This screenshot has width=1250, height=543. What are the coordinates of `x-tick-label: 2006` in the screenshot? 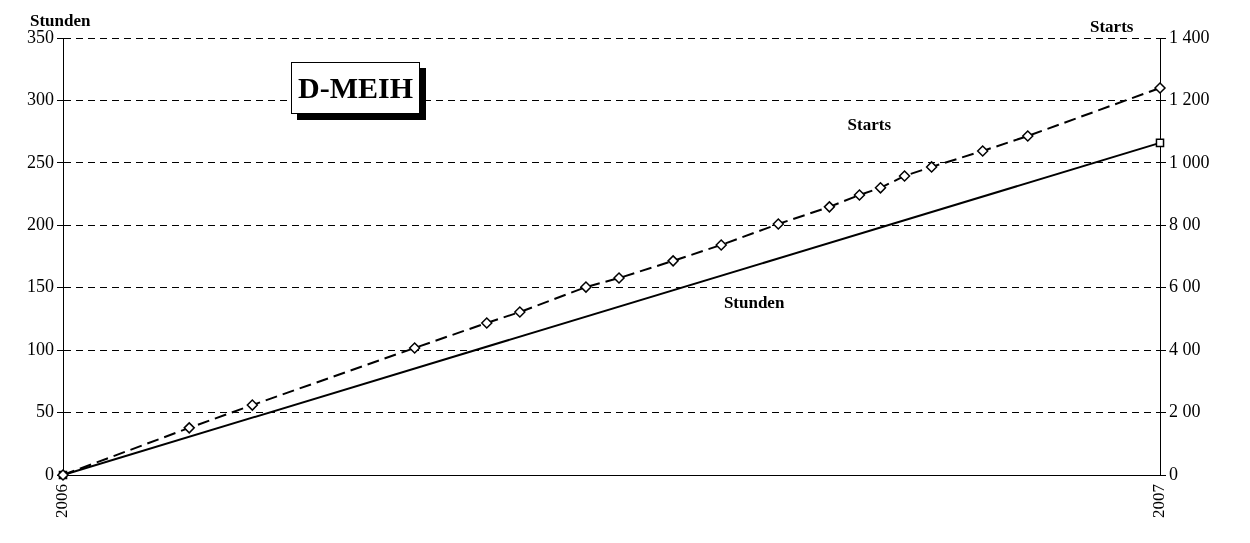 It's located at (62, 501).